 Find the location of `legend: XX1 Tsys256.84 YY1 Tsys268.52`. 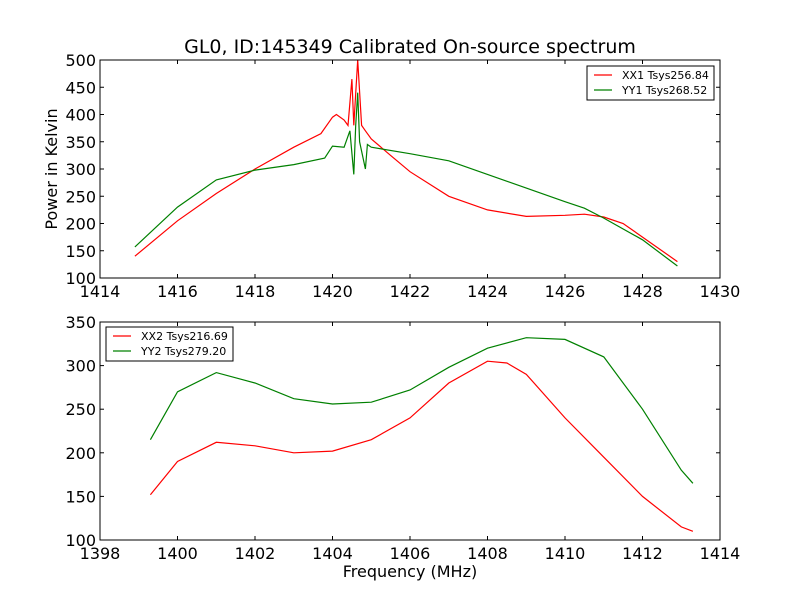

legend: XX1 Tsys256.84 YY1 Tsys268.52 is located at coordinates (650, 83).